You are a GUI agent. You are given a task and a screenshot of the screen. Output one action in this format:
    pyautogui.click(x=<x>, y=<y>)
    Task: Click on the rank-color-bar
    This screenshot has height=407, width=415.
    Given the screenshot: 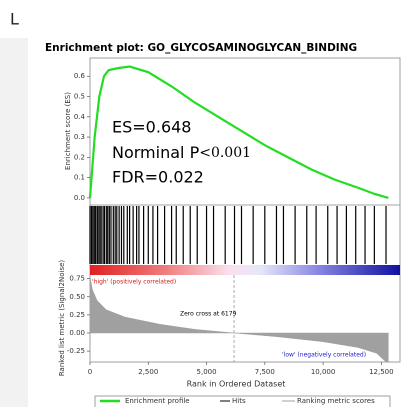 What is the action you would take?
    pyautogui.click(x=245, y=270)
    